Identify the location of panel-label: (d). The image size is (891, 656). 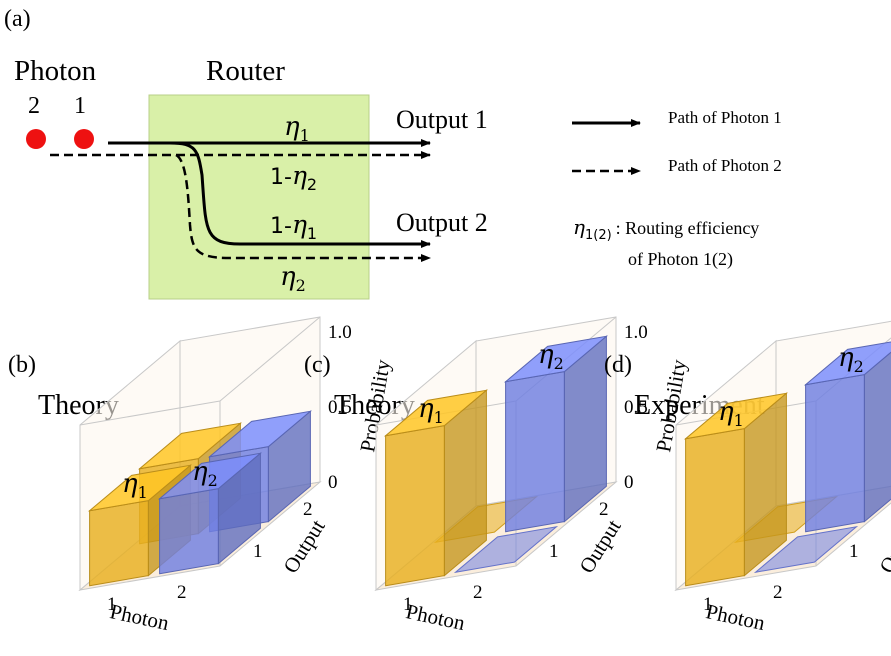
(618, 365).